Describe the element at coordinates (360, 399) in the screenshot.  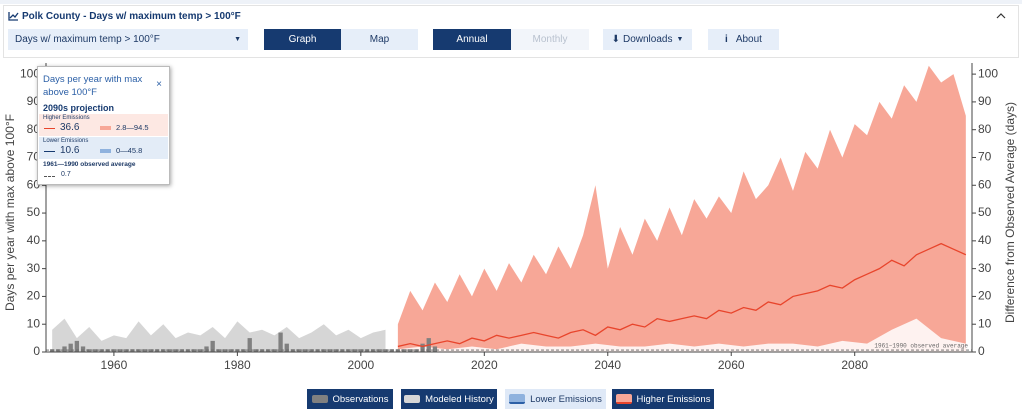
I see `legend-label: Observations` at that location.